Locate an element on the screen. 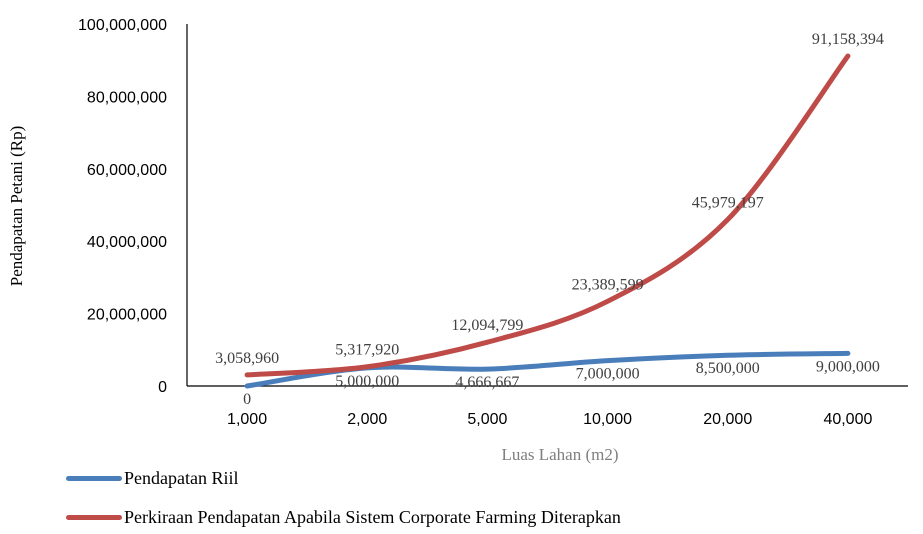 This screenshot has width=923, height=534. data-label-riil: 8,500,000 is located at coordinates (728, 368).